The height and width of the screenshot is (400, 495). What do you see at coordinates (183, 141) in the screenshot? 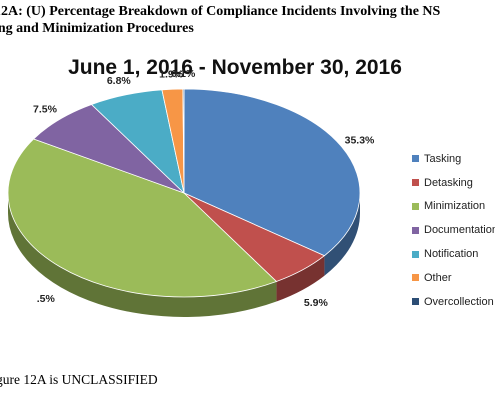
I see `slice-overcollection` at bounding box center [183, 141].